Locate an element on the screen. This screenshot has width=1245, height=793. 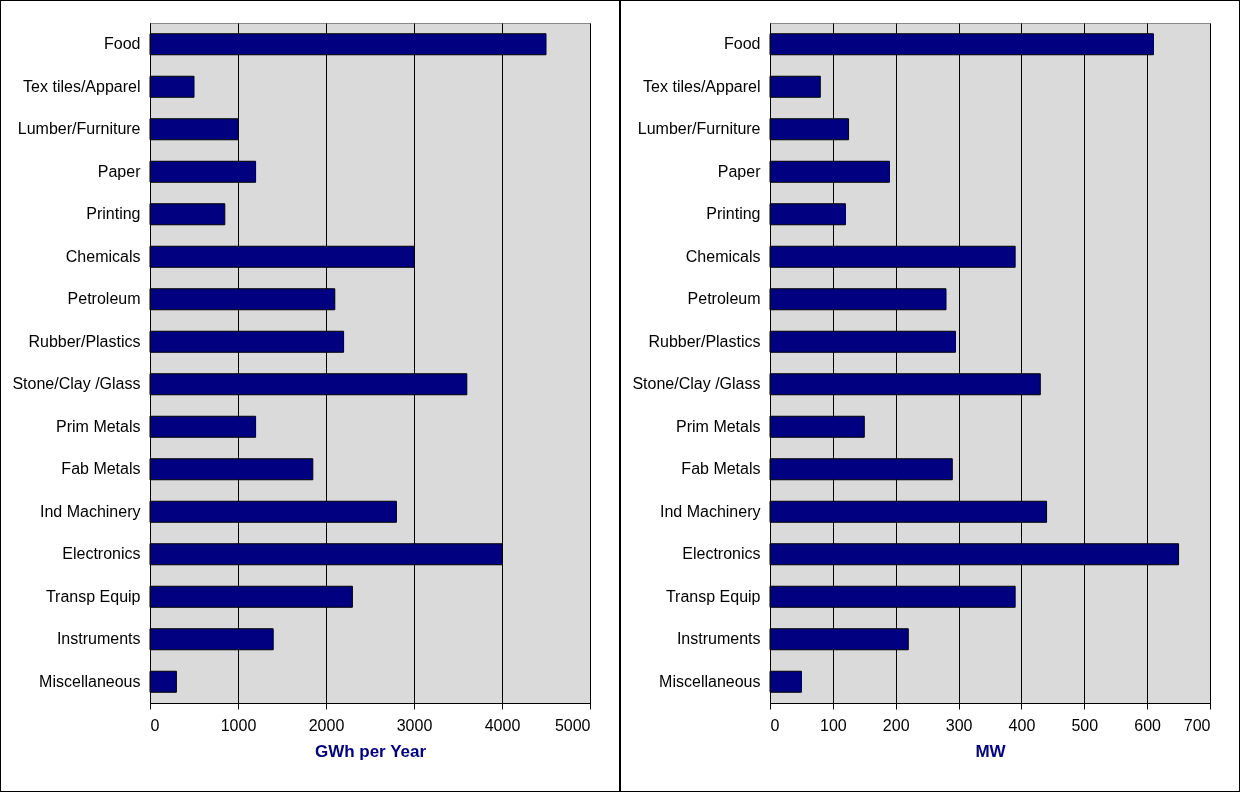
x-tick-label: 600 is located at coordinates (1148, 725).